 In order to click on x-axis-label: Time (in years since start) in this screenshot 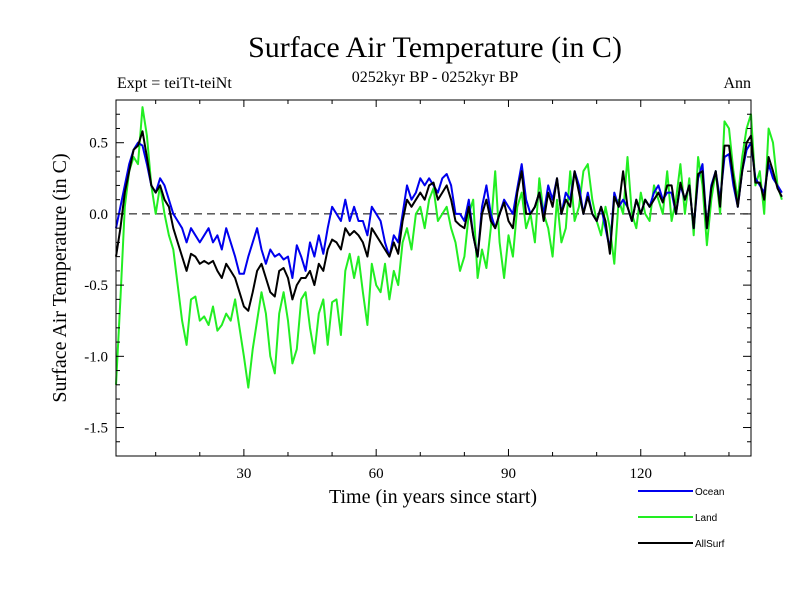, I will do `click(433, 497)`.